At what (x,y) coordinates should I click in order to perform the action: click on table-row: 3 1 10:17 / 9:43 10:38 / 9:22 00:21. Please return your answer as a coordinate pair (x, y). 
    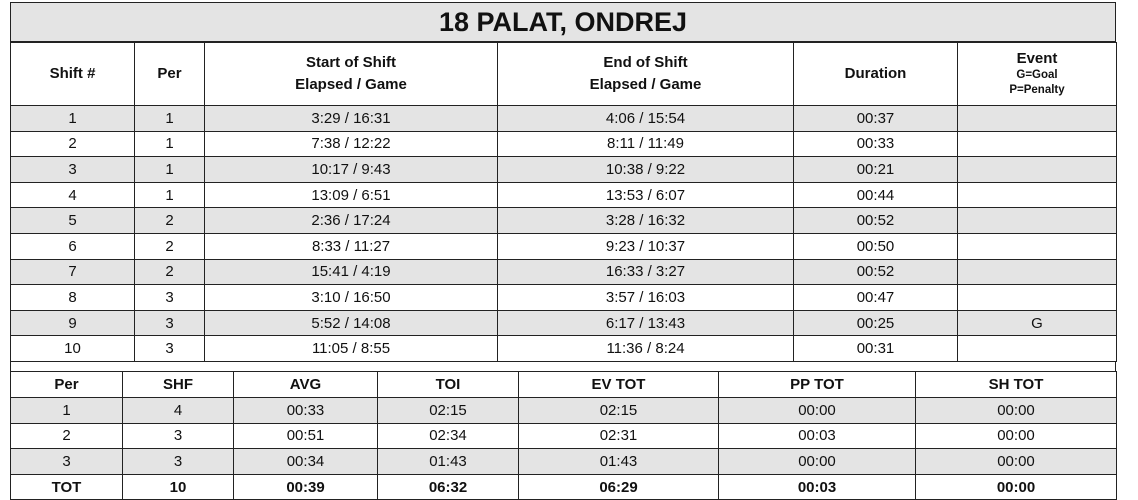
    Looking at the image, I should click on (563, 169).